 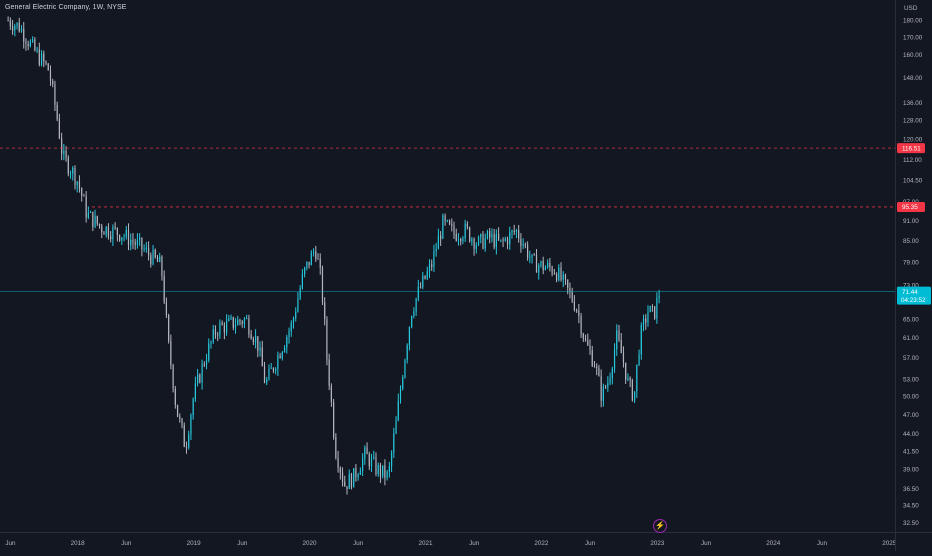 I want to click on price-tick-label: 73.00, so click(x=911, y=286).